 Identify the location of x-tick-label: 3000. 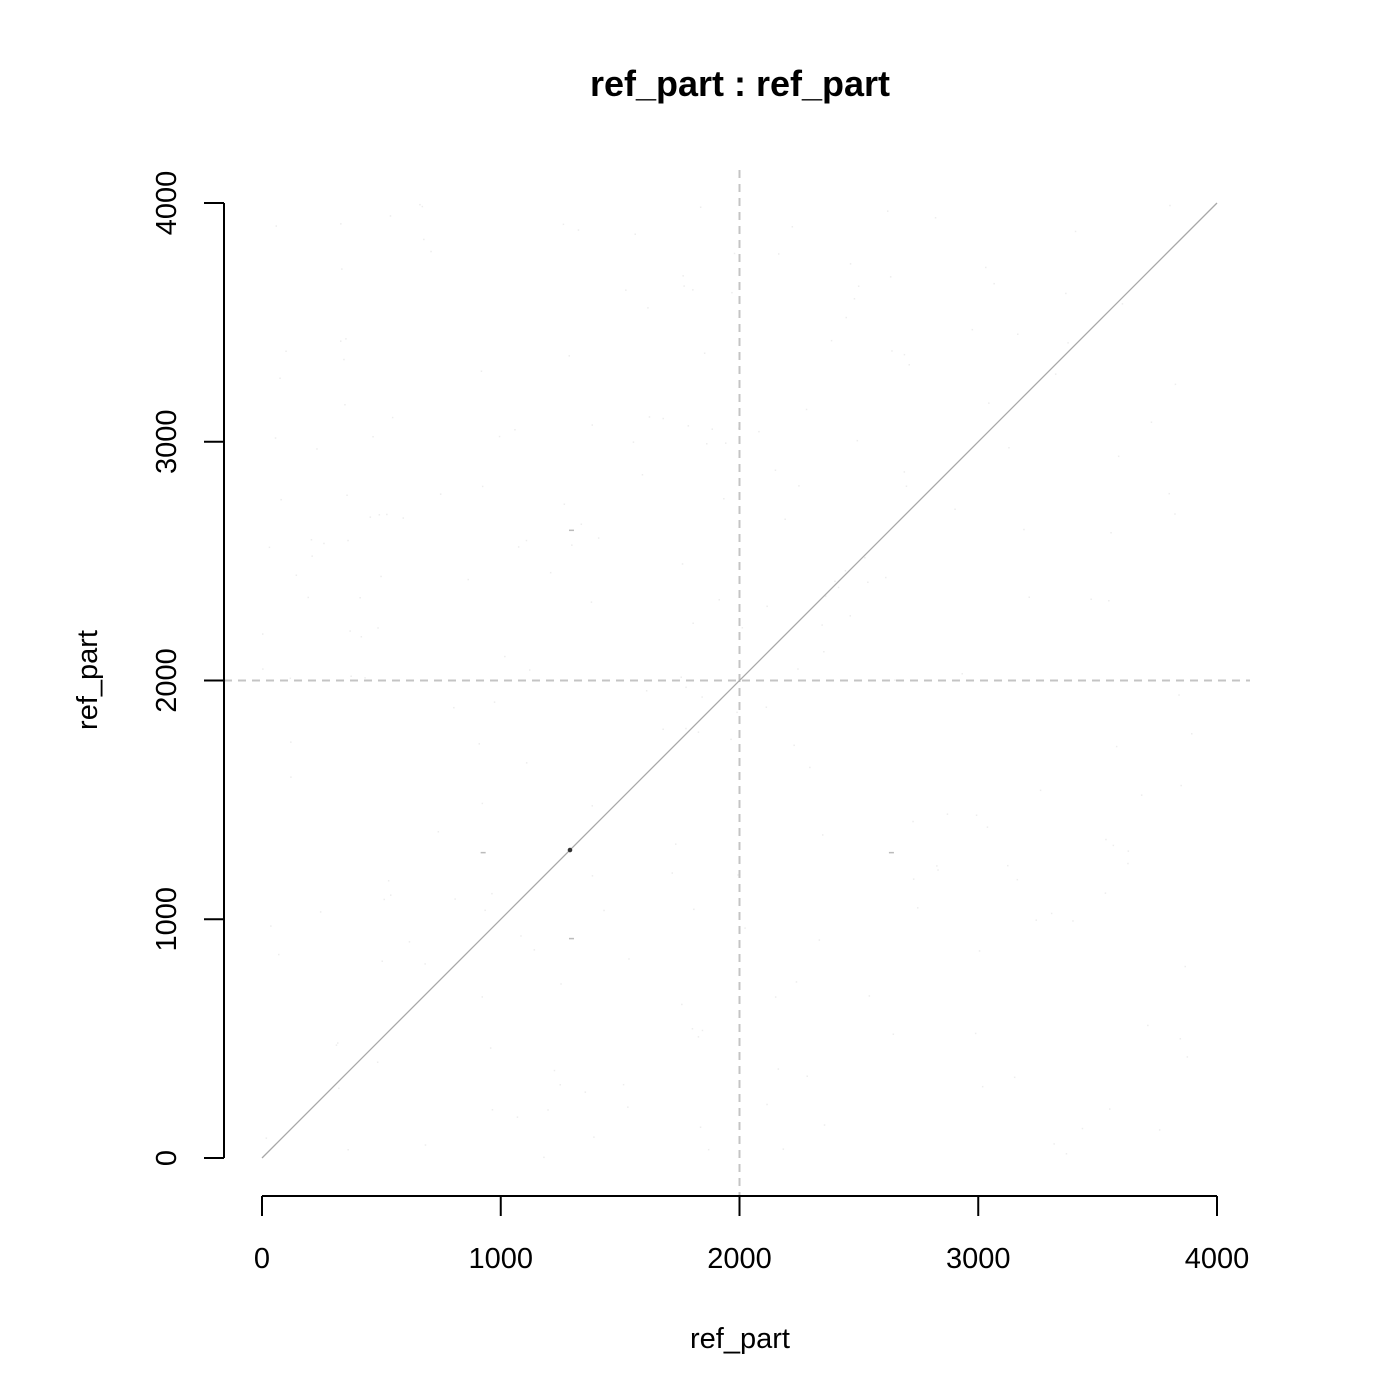
(978, 1259).